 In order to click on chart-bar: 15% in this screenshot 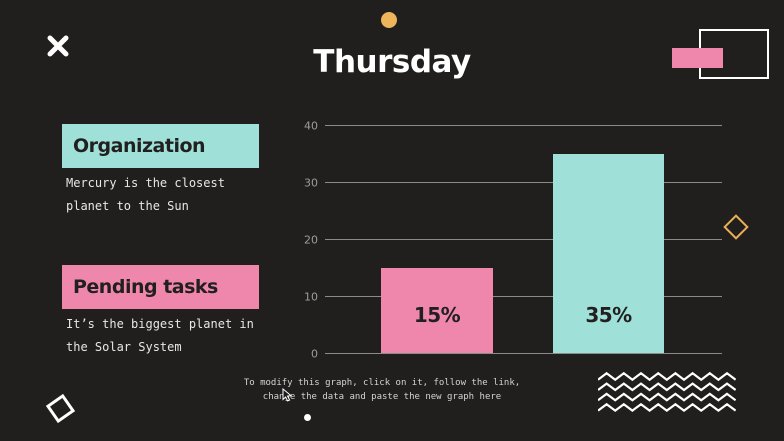, I will do `click(437, 310)`.